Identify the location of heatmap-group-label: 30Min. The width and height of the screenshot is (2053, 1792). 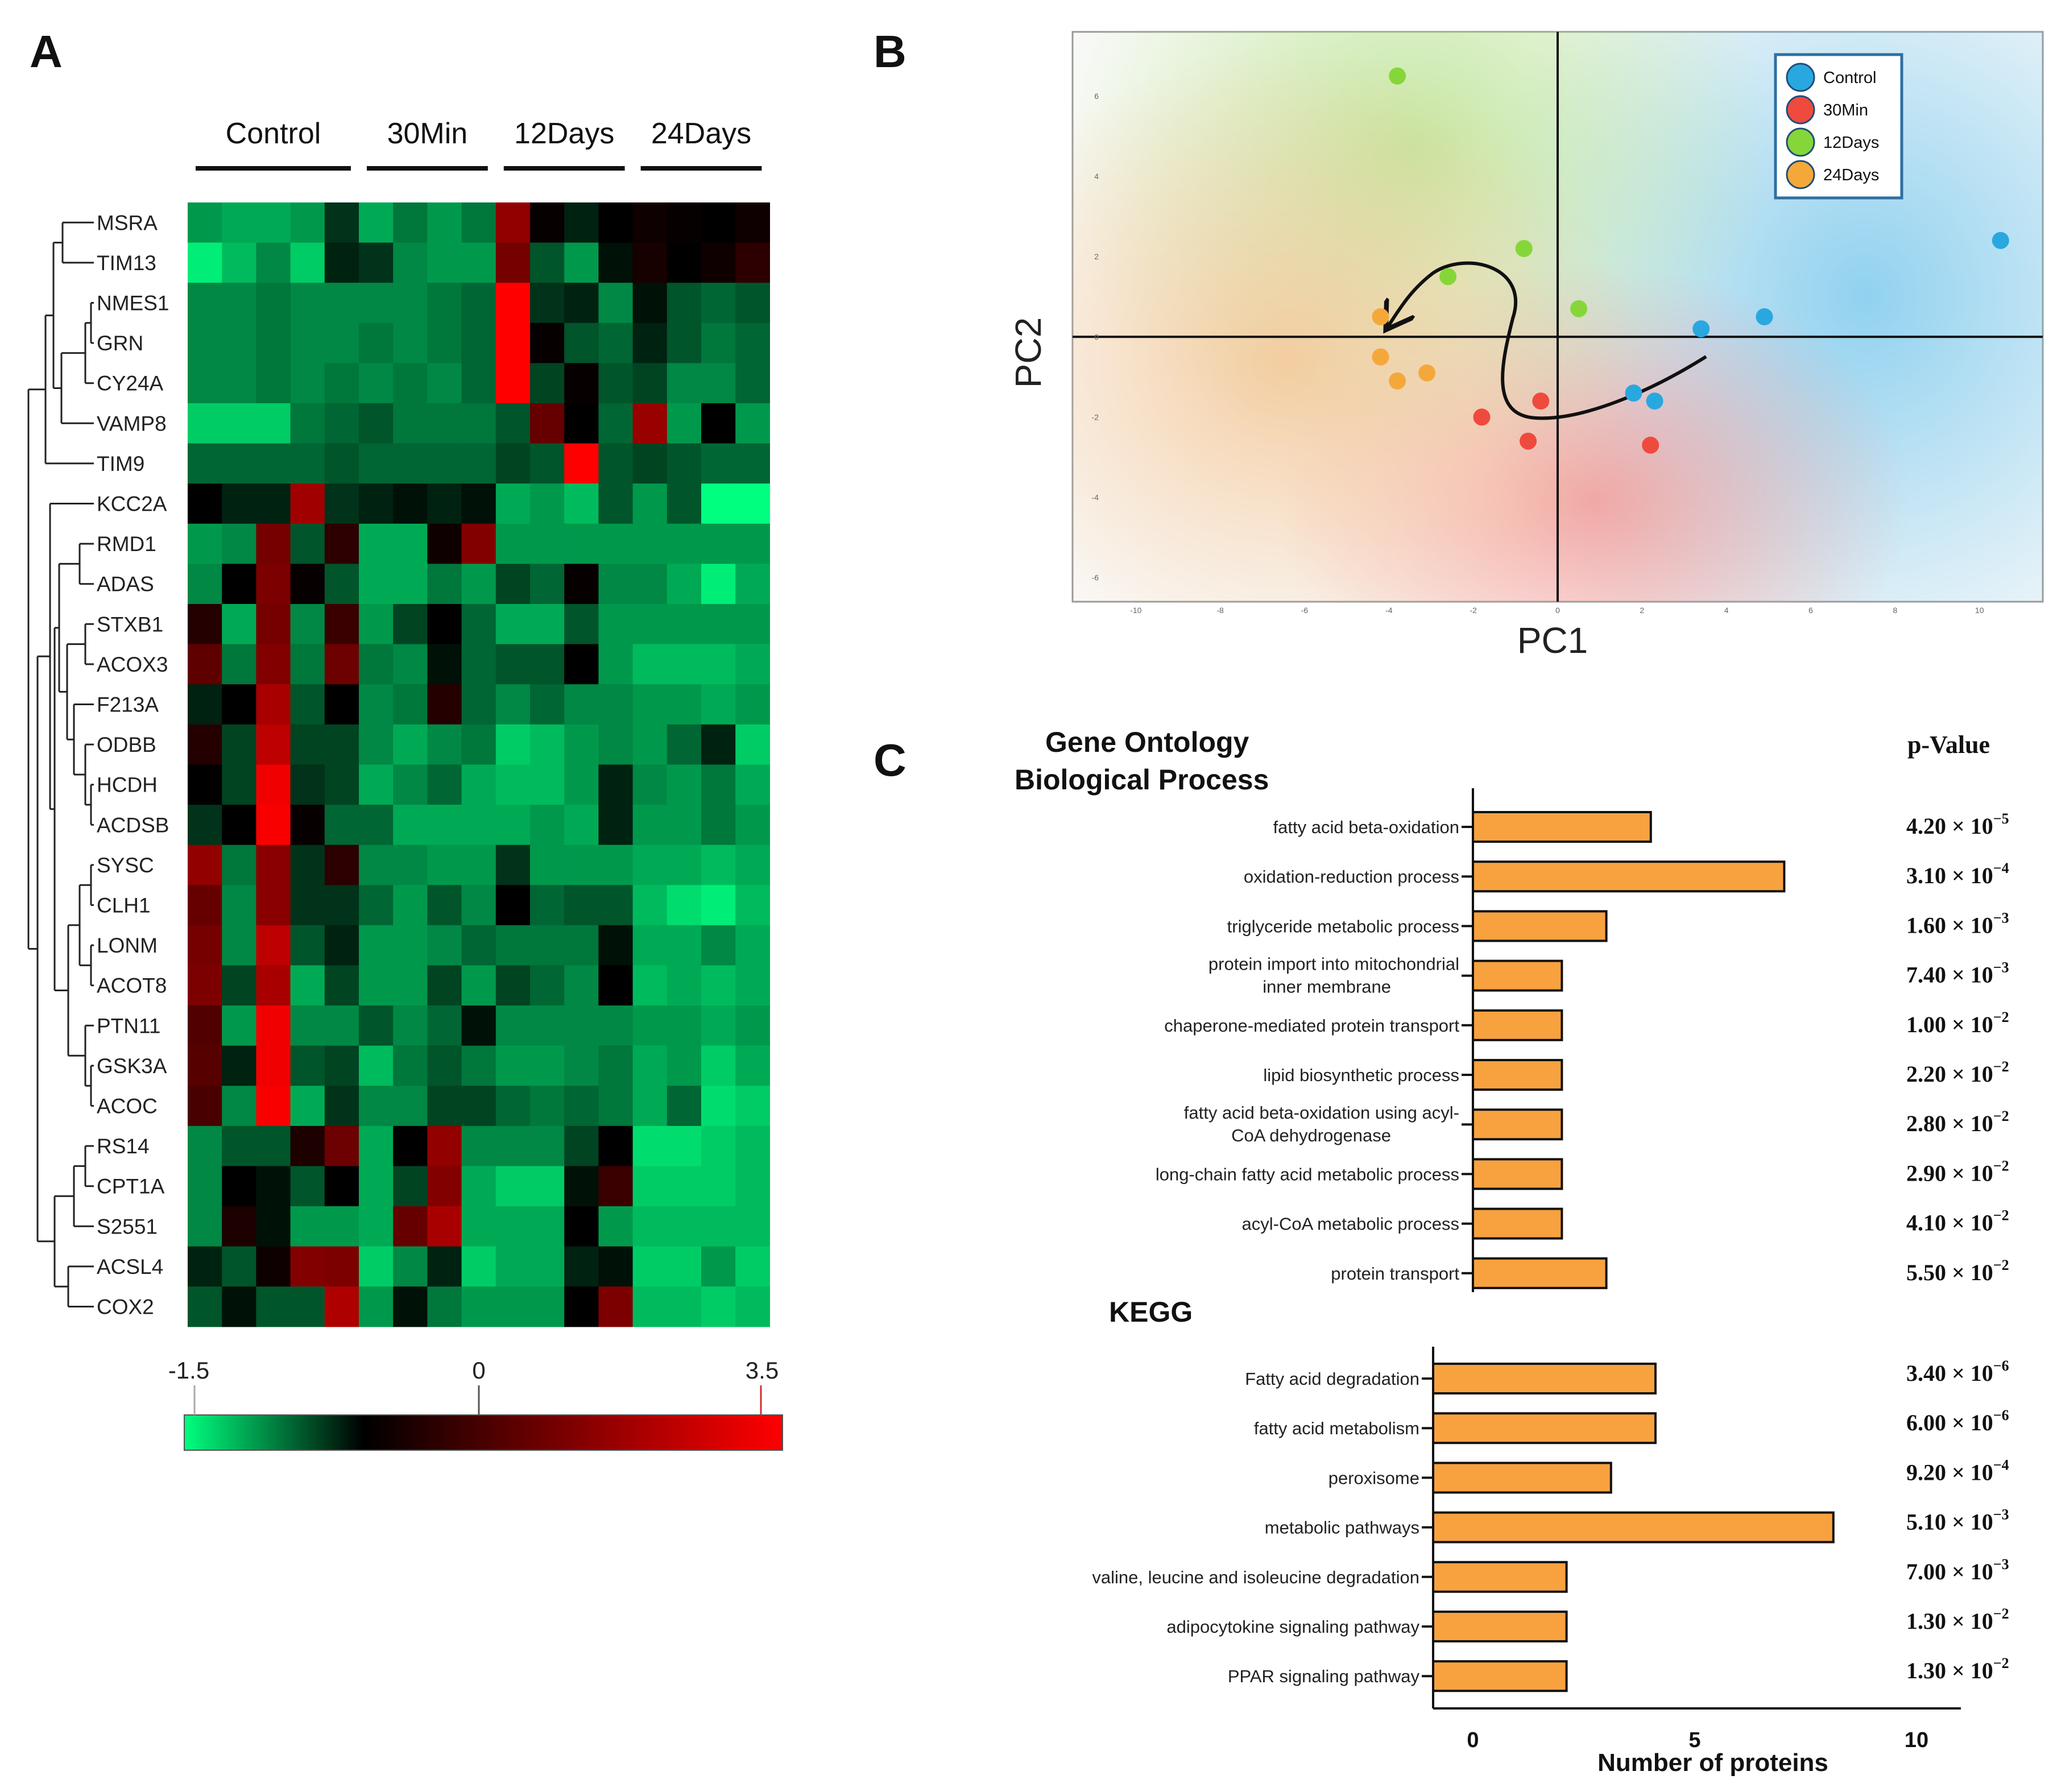
(427, 134).